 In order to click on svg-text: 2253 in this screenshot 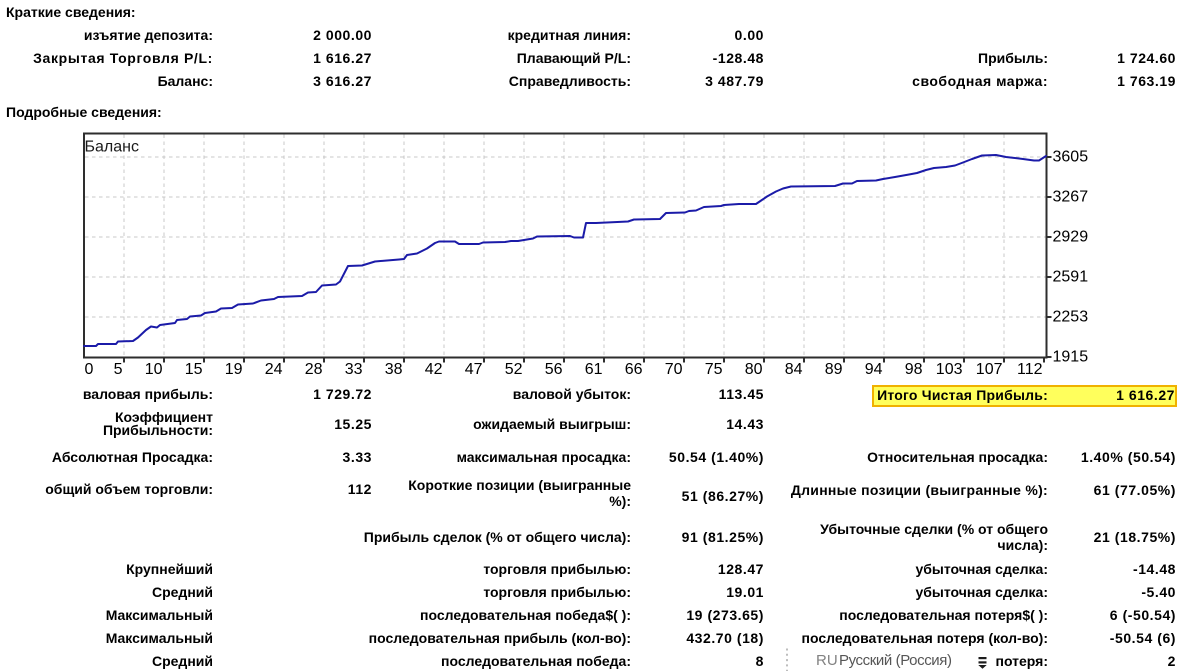, I will do `click(1071, 317)`.